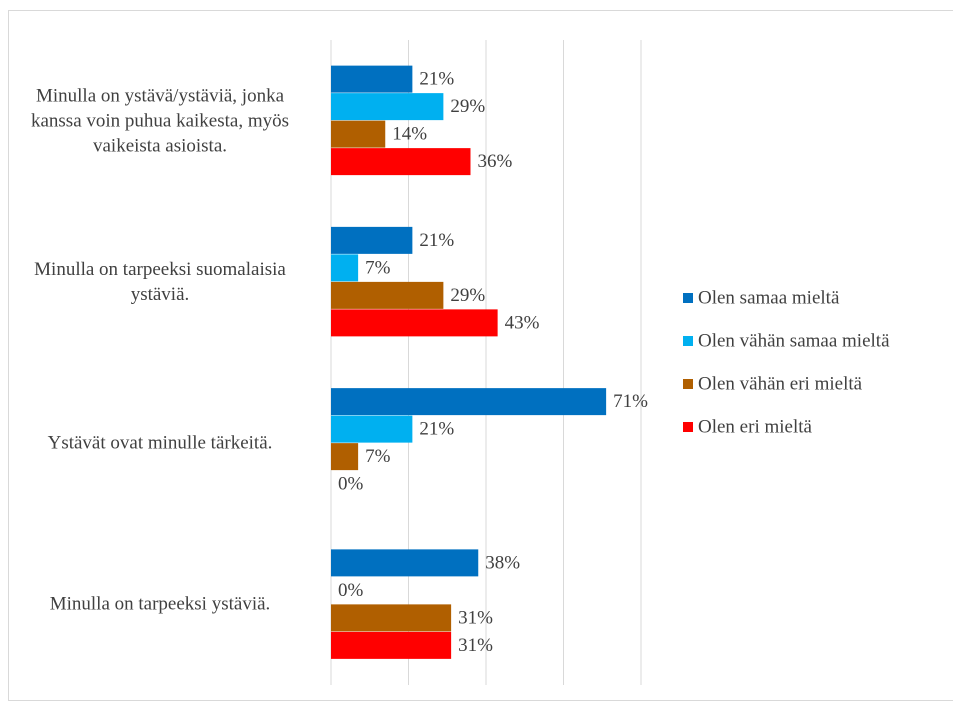 Image resolution: width=953 pixels, height=706 pixels. Describe the element at coordinates (755, 426) in the screenshot. I see `legend-label: Olen eri mieltä` at that location.